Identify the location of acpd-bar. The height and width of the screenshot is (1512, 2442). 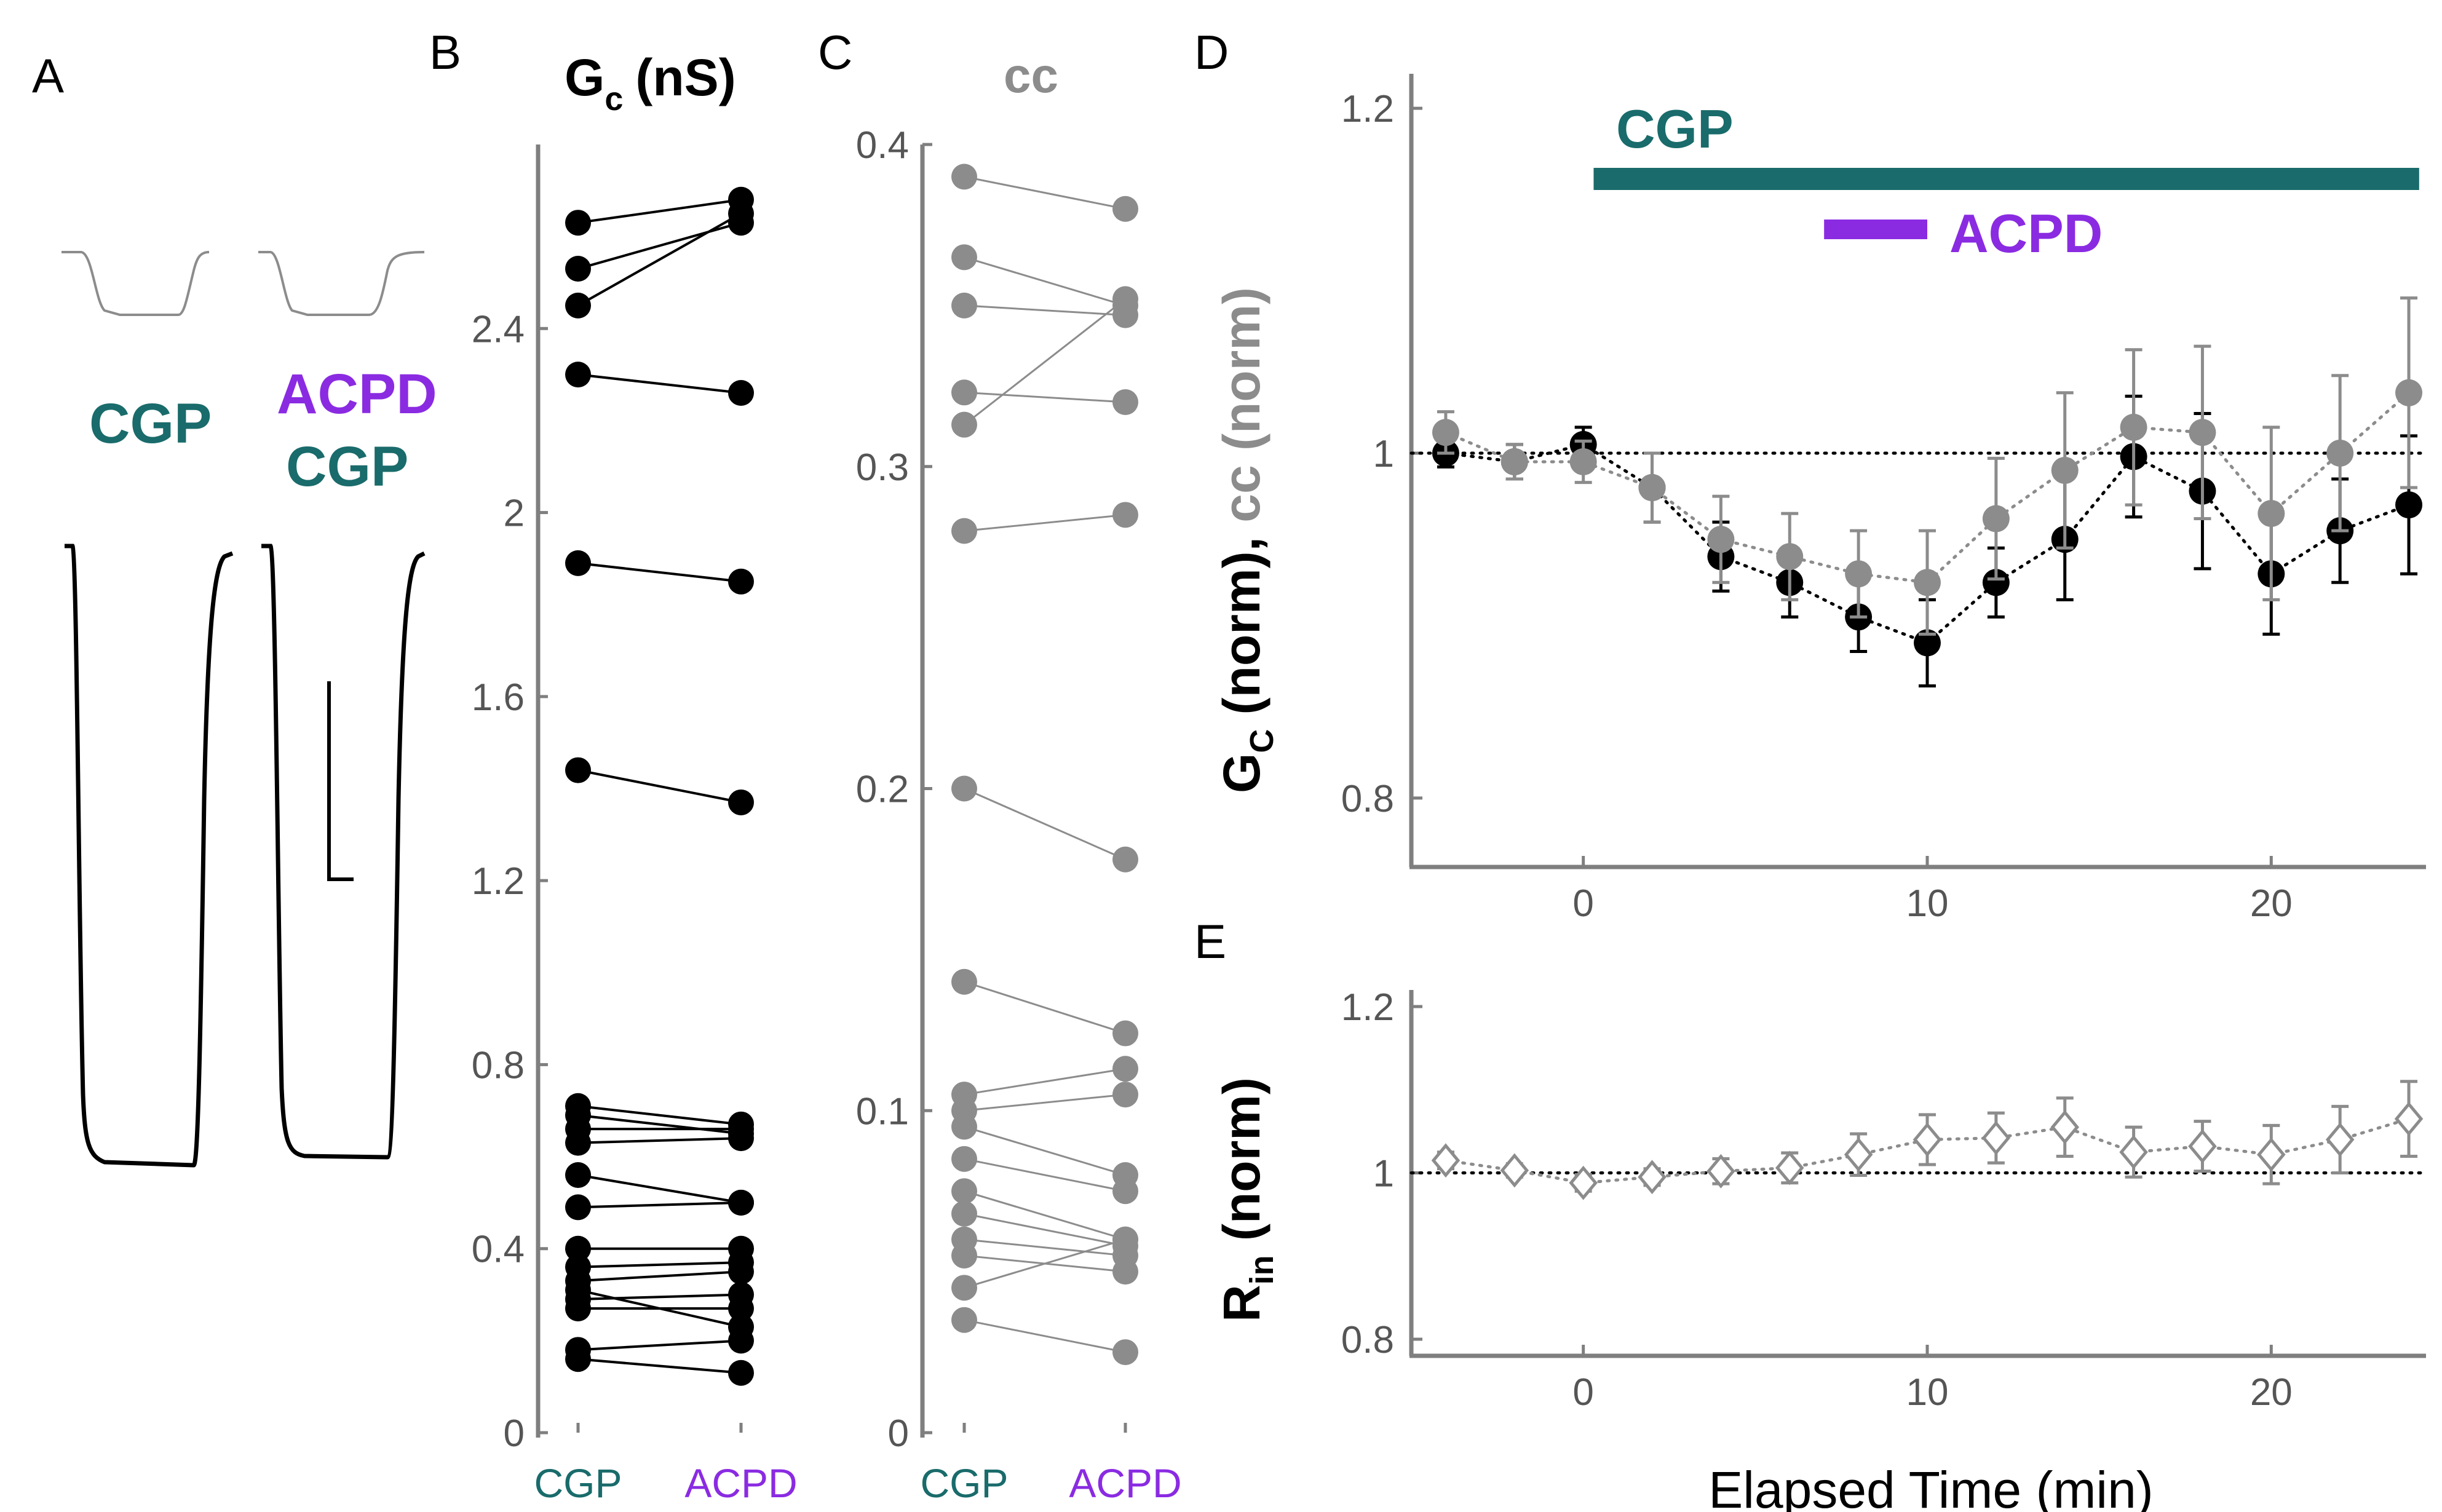
(1876, 230).